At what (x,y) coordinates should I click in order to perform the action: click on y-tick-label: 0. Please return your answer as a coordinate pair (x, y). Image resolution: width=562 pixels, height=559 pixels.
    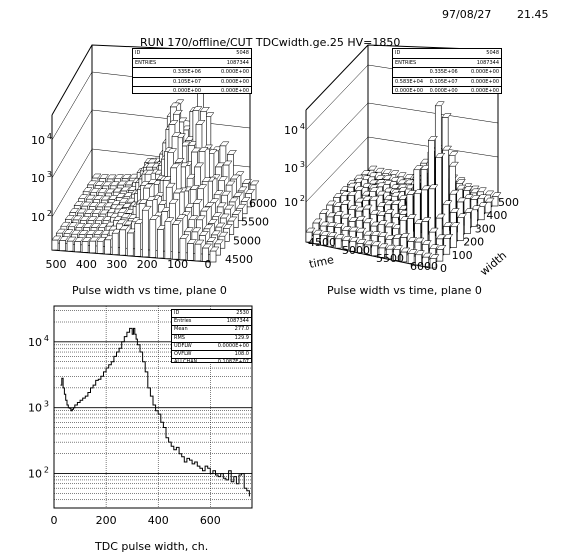
    Looking at the image, I should click on (443, 268).